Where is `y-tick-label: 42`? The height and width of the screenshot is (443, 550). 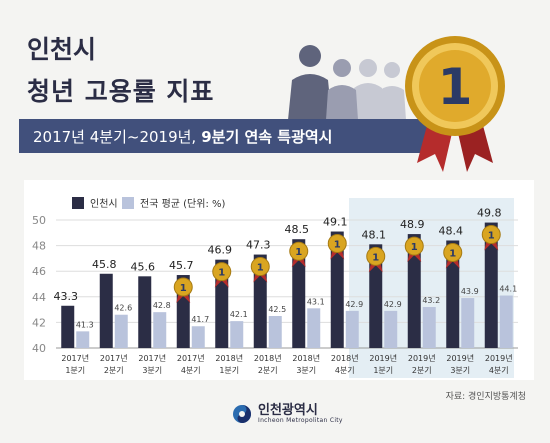 y-tick-label: 42 is located at coordinates (39, 322).